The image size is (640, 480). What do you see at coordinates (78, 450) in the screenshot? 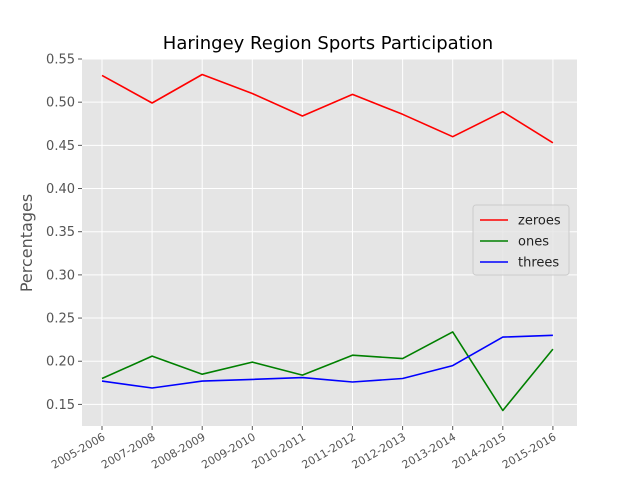
I see `x-tick-label: 2005-2006` at bounding box center [78, 450].